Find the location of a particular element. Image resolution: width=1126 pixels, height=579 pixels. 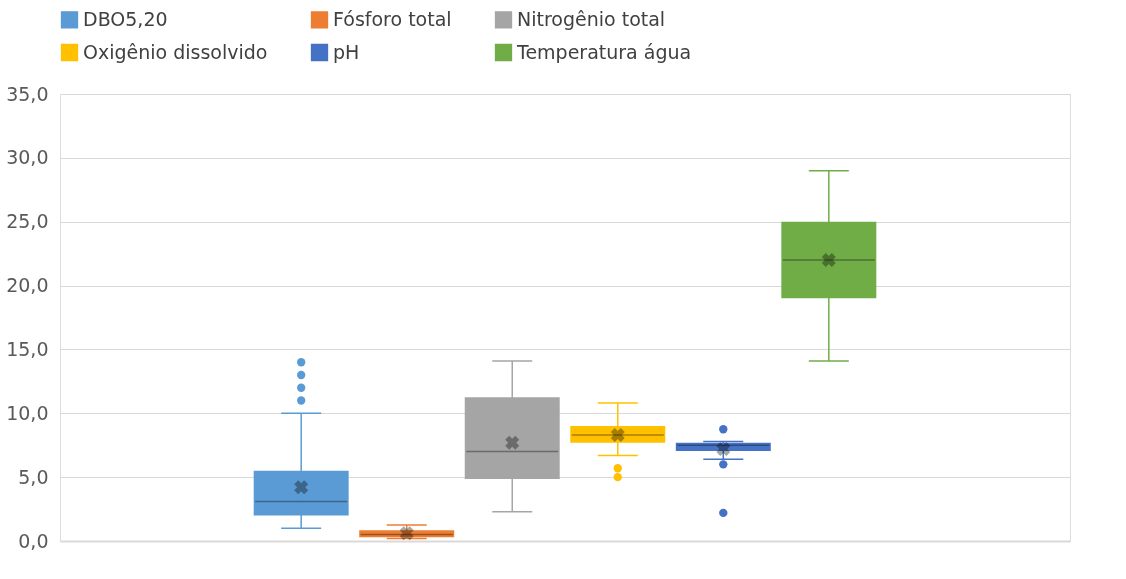

y-tick-label: 20,0 is located at coordinates (27, 285).